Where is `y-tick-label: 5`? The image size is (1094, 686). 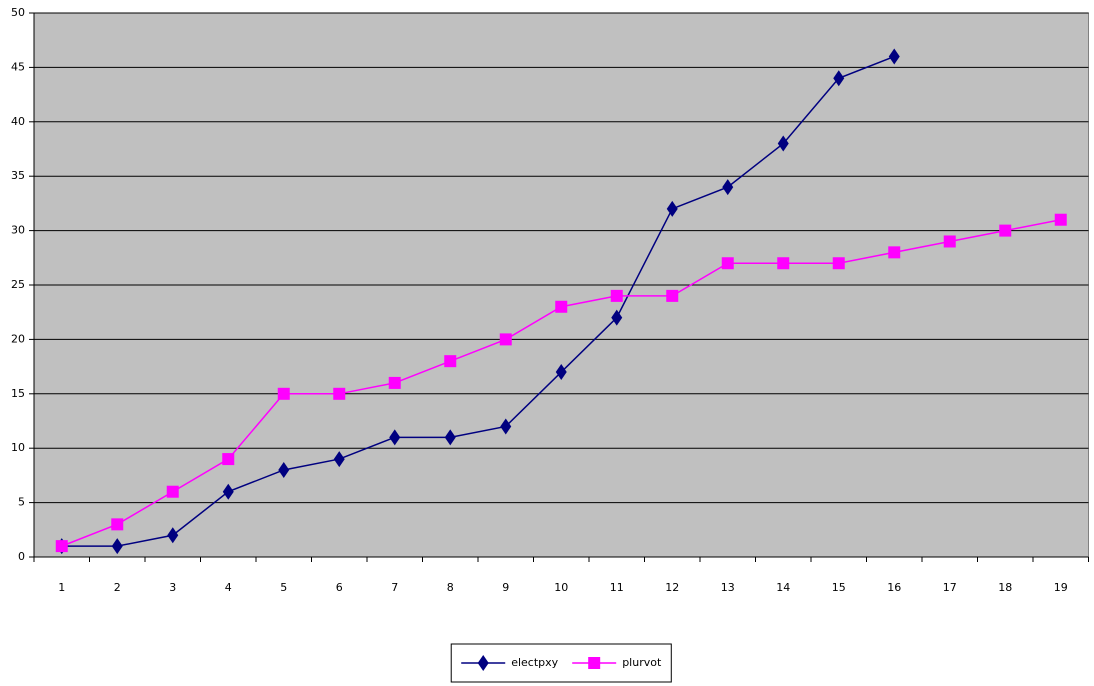
y-tick-label: 5 is located at coordinates (21, 502).